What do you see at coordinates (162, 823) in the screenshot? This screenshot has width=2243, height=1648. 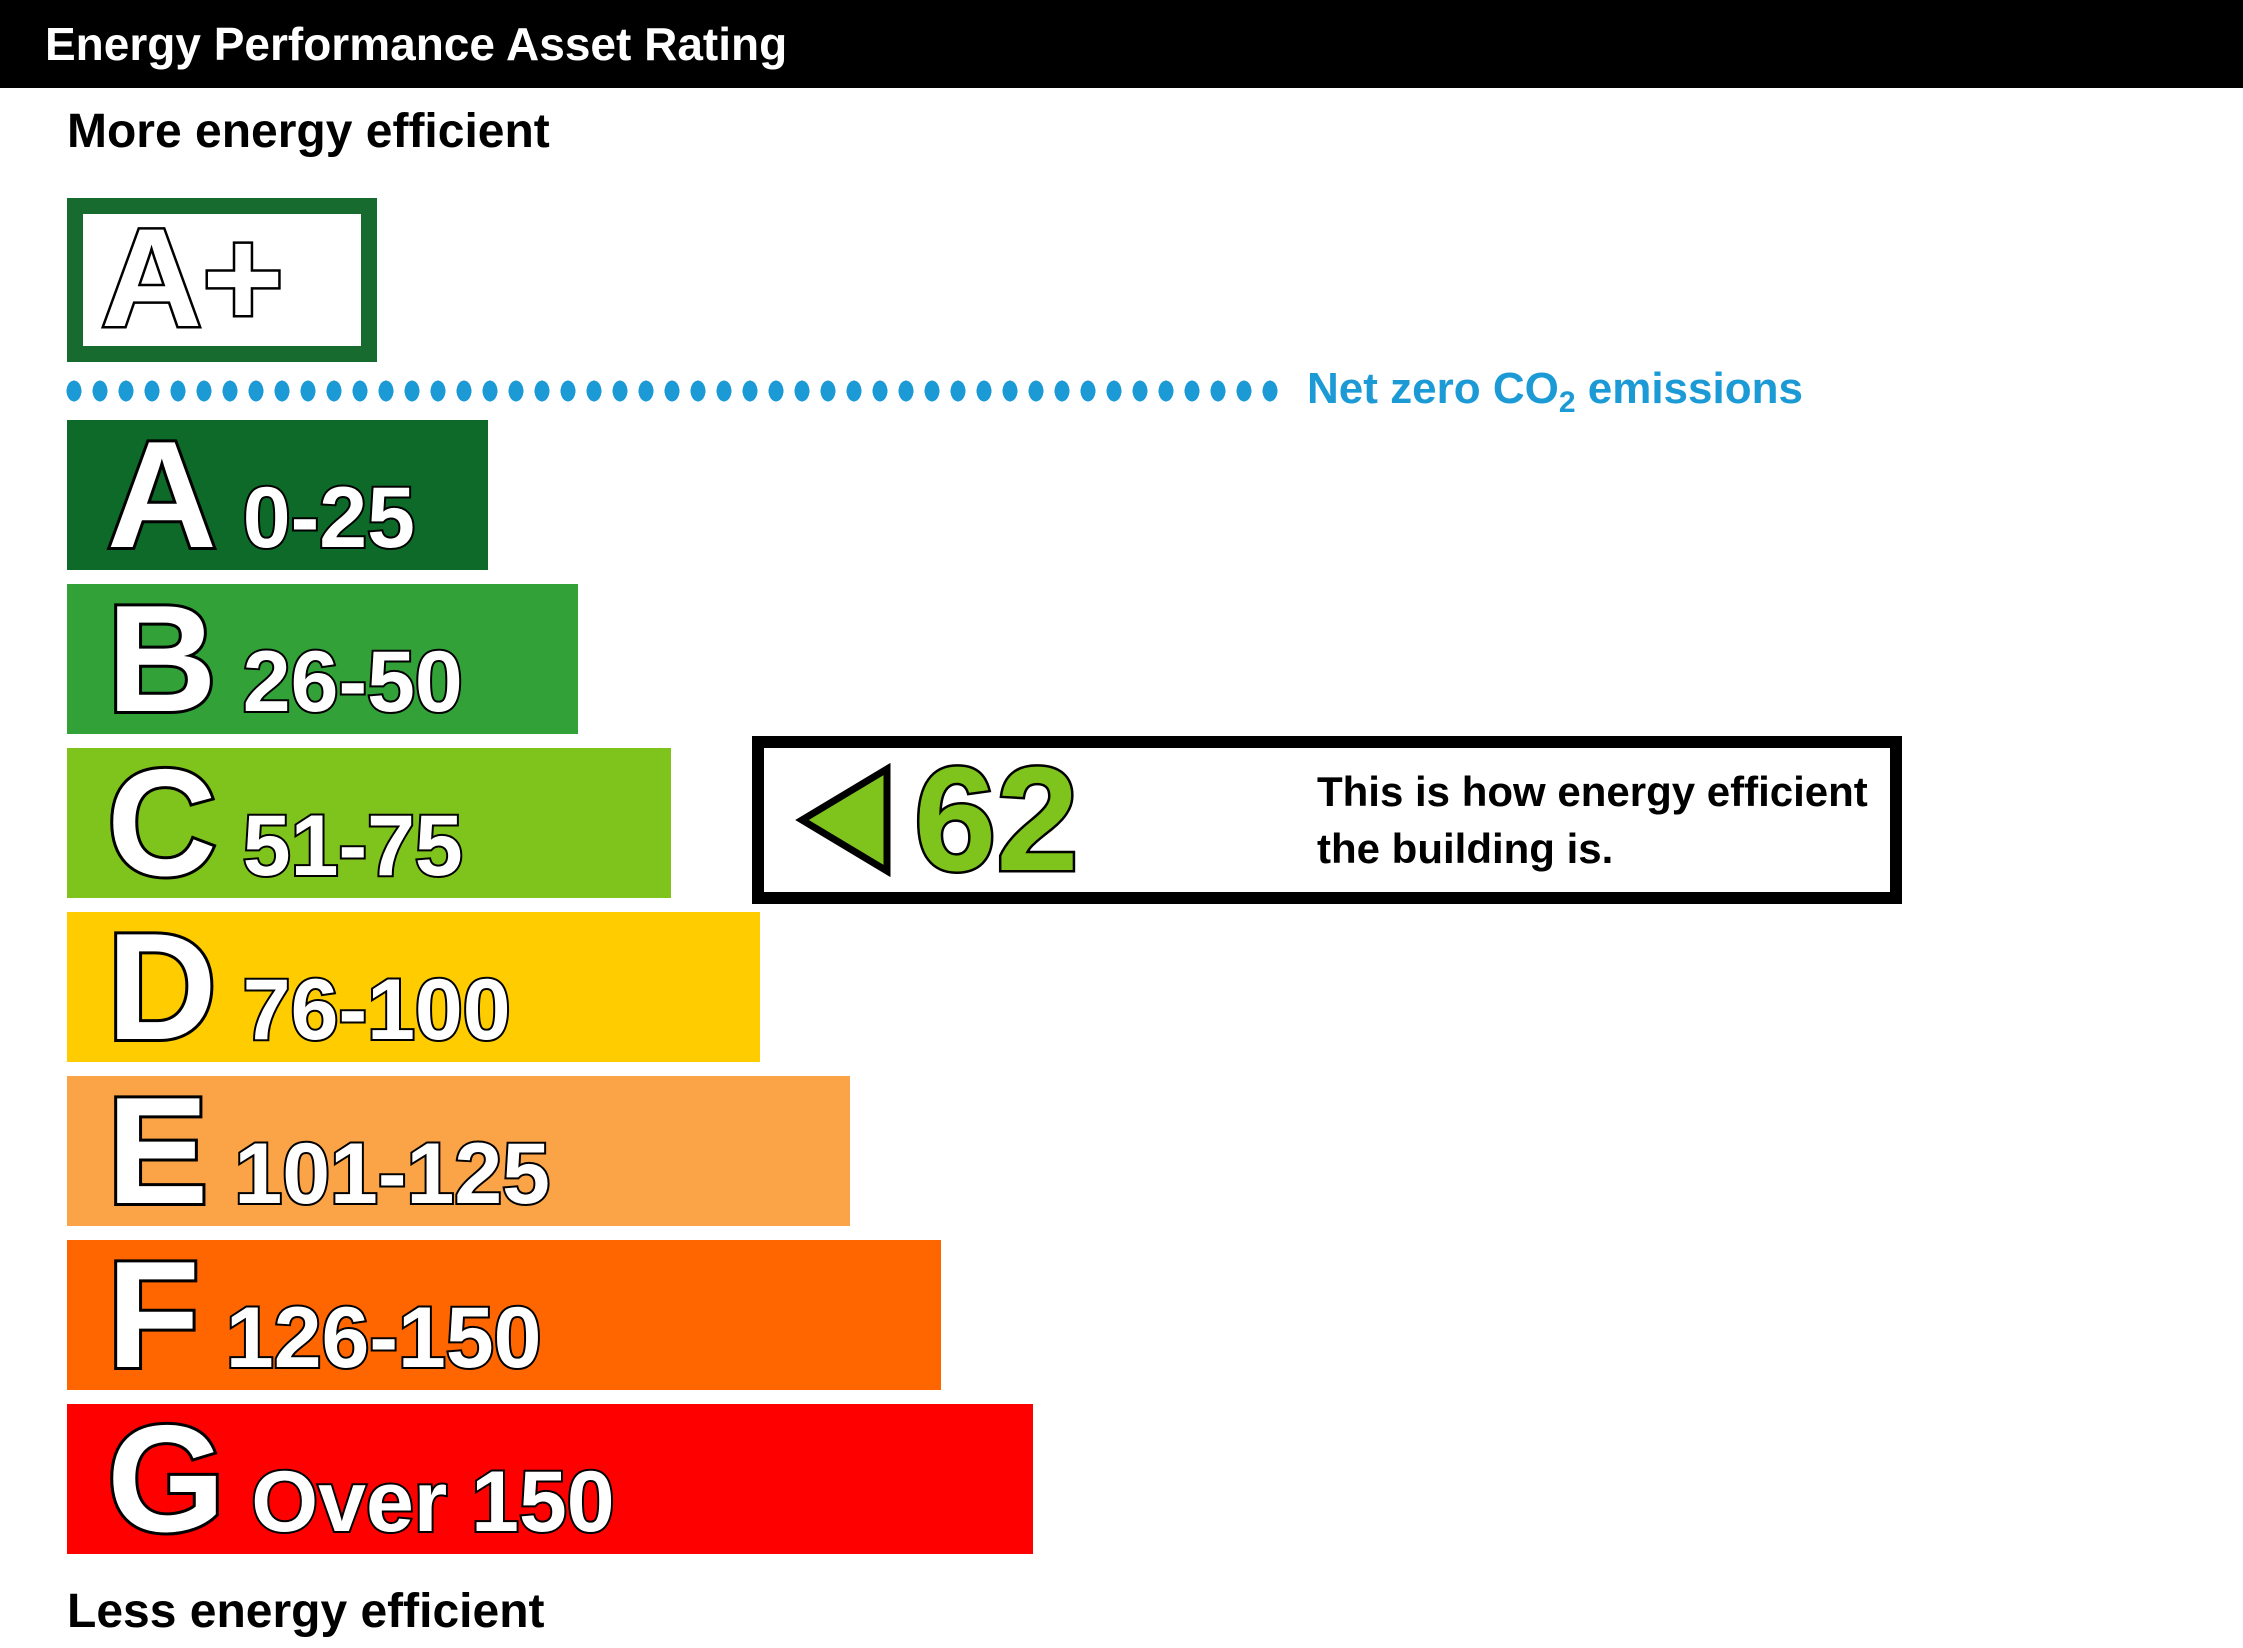 I see `band-letter: C` at bounding box center [162, 823].